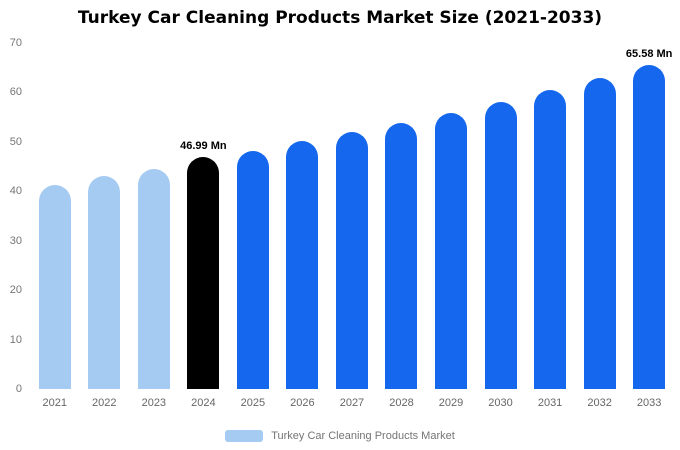 This screenshot has width=680, height=450. Describe the element at coordinates (18, 389) in the screenshot. I see `y-axis-tick-label: 0` at that location.